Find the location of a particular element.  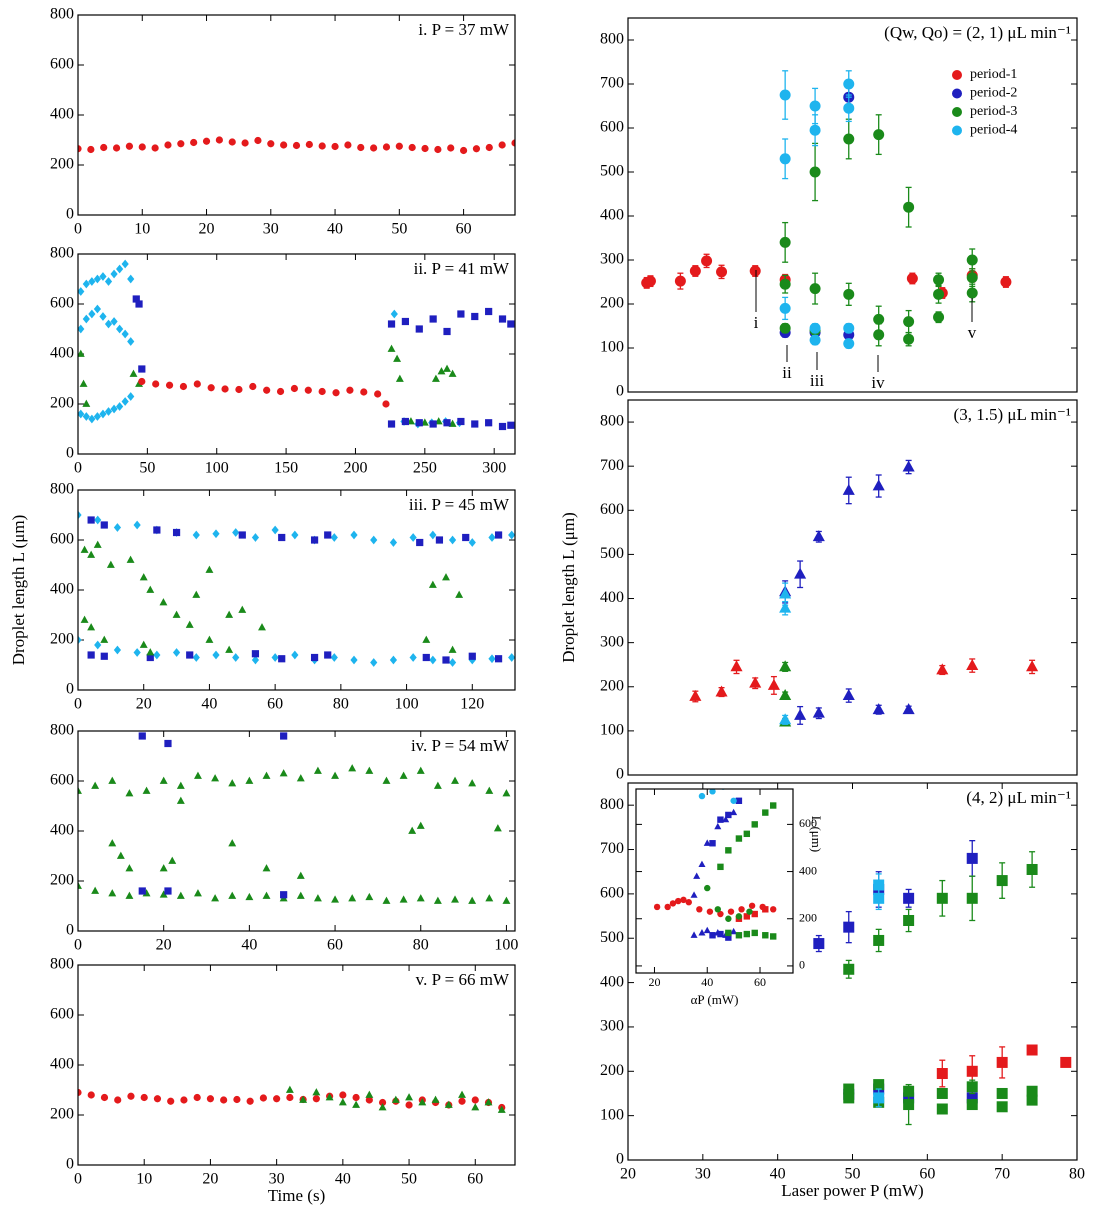

y-tick-label: 0 is located at coordinates (70, 453).